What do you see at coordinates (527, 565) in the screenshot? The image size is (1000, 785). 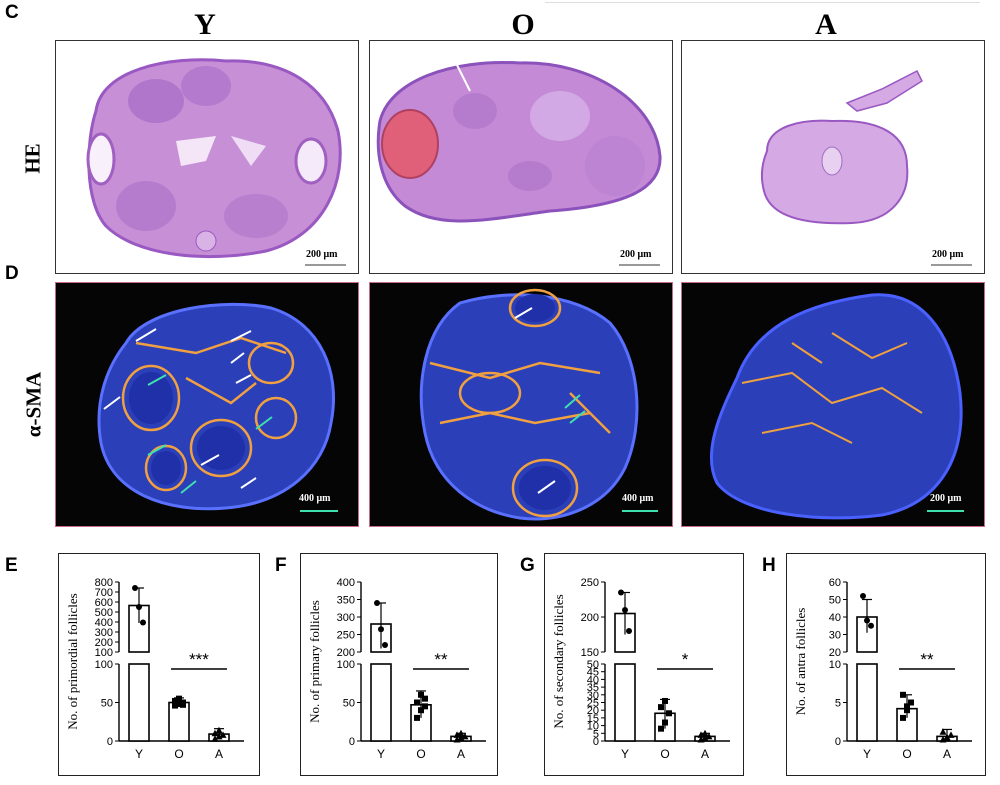 I see `panel-letter-g: G` at bounding box center [527, 565].